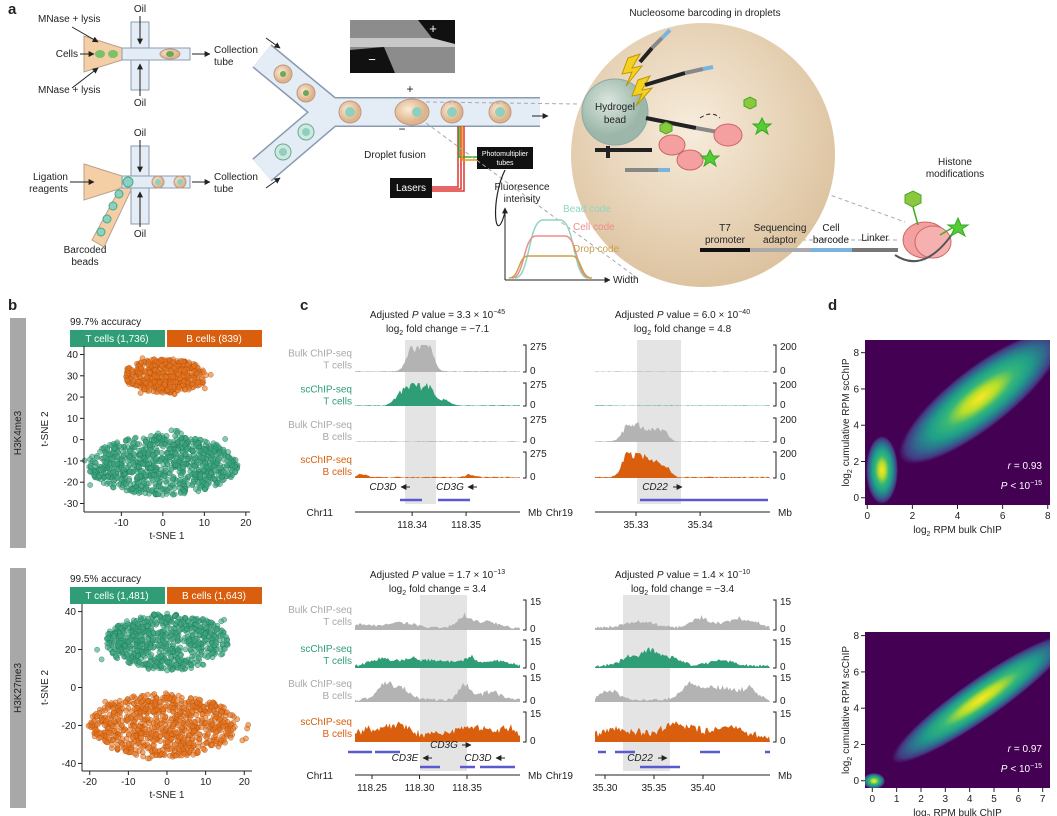 The image size is (1057, 816). Describe the element at coordinates (594, 227) in the screenshot. I see `a-text: Cell code` at that location.